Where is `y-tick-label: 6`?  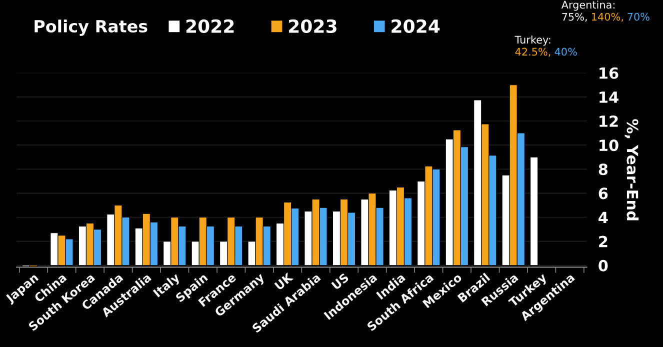 y-tick-label: 6 is located at coordinates (603, 194).